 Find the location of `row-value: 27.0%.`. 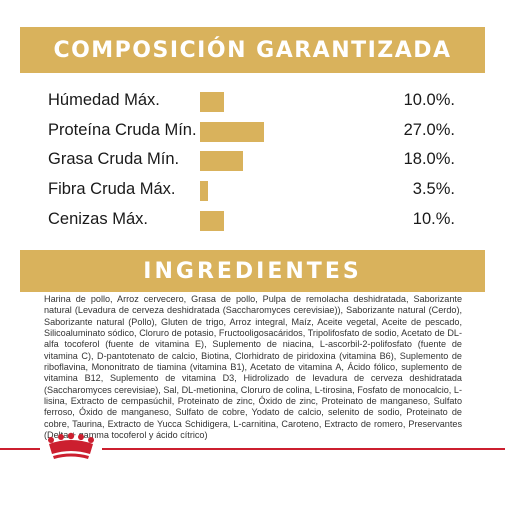

row-value: 27.0%. is located at coordinates (429, 130).